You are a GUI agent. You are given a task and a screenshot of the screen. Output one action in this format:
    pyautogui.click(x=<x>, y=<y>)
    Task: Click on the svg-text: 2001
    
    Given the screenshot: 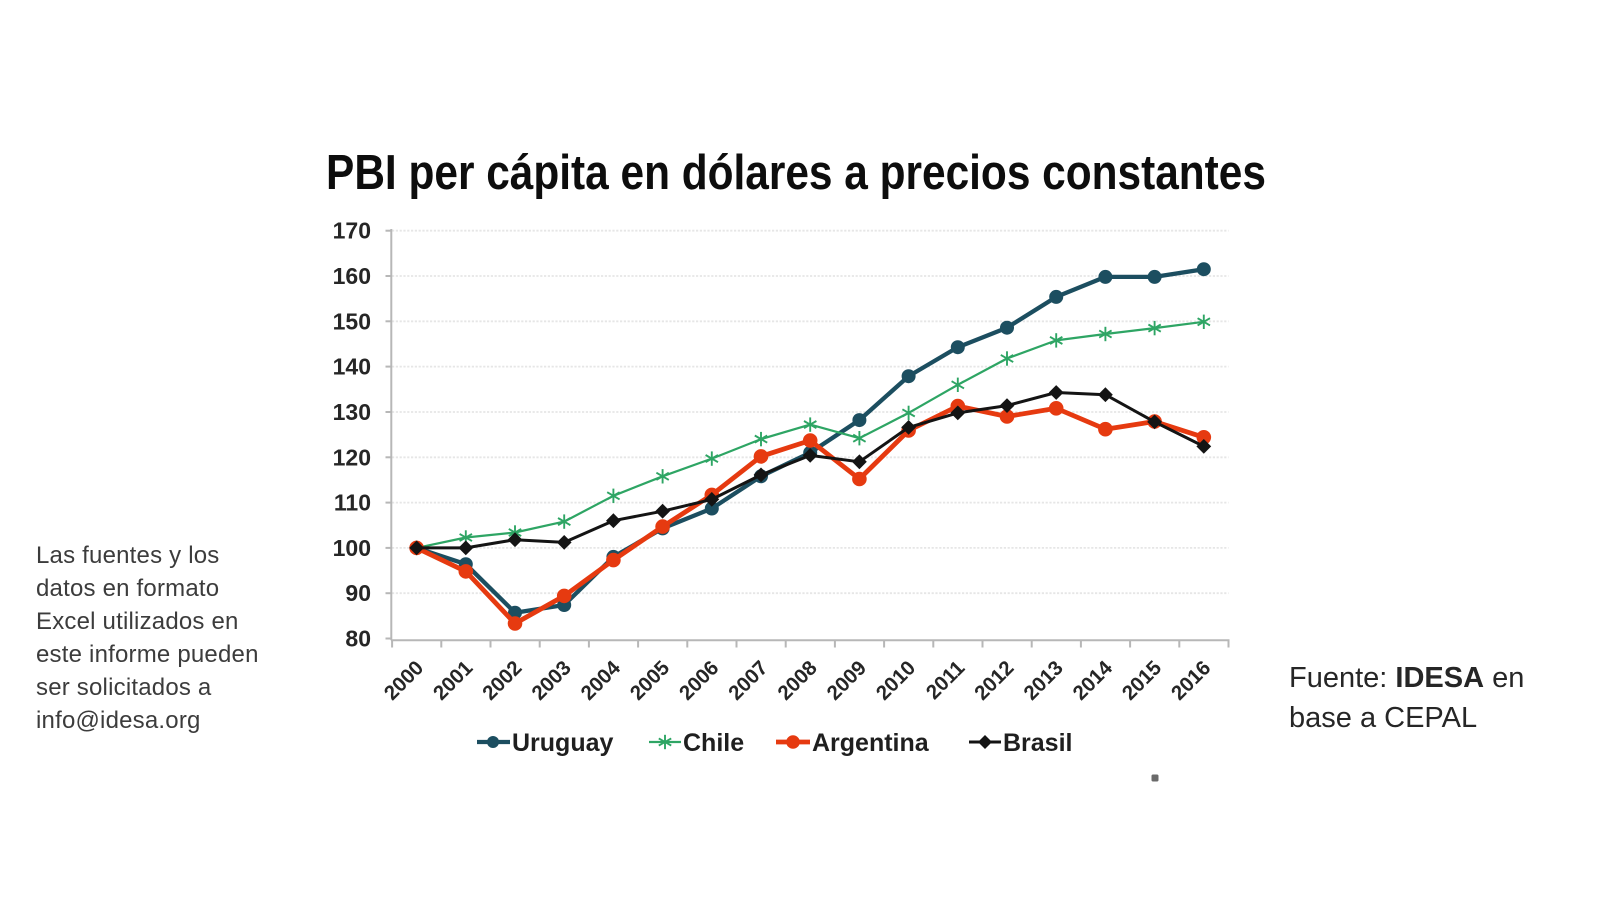 What is the action you would take?
    pyautogui.click(x=453, y=680)
    